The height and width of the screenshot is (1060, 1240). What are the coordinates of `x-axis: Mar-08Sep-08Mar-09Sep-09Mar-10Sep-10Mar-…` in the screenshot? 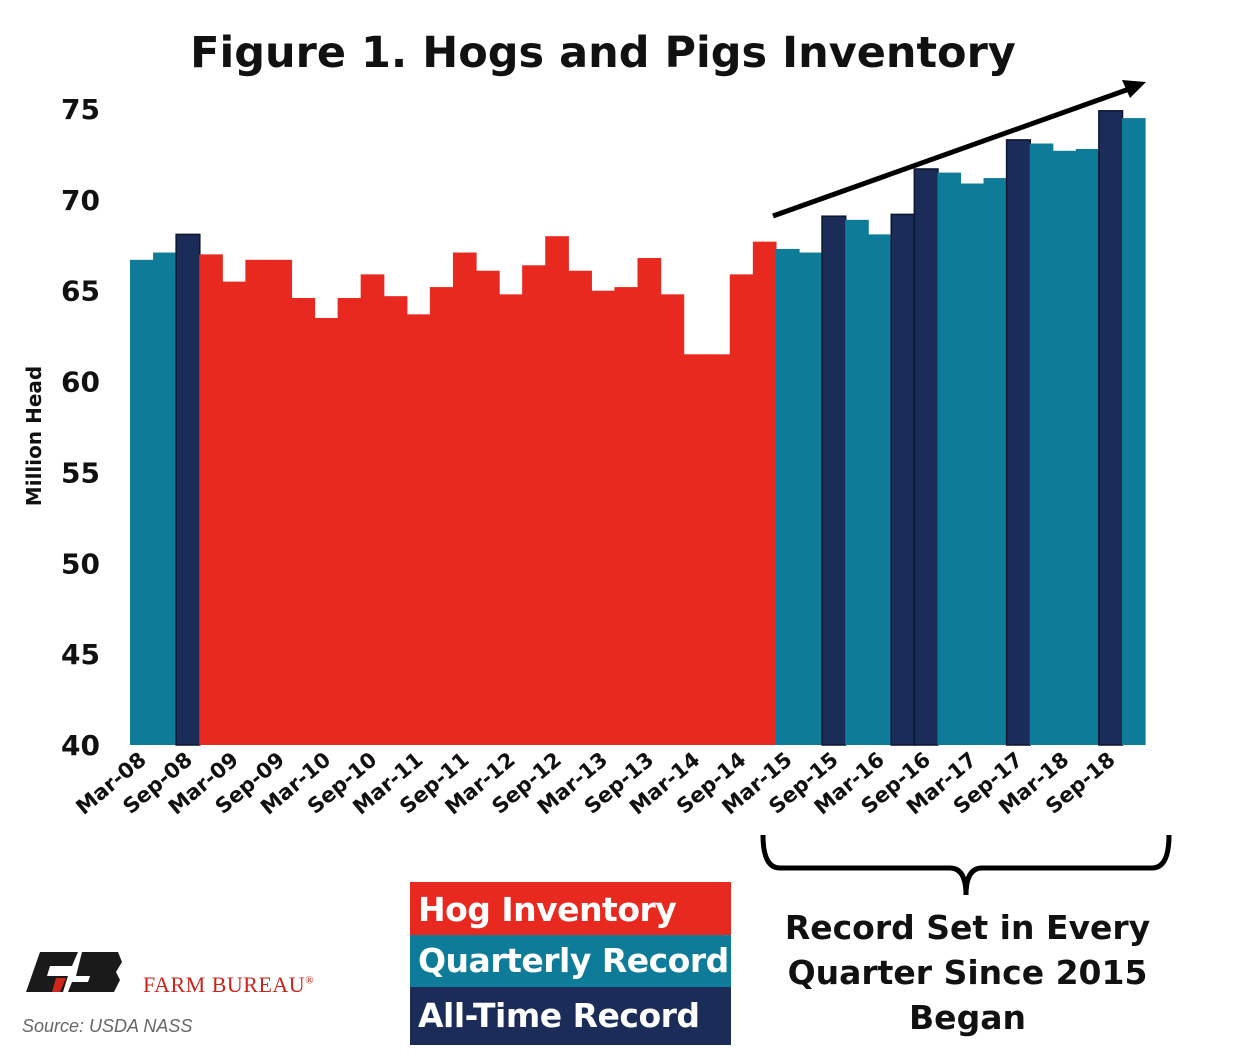 It's located at (595, 783).